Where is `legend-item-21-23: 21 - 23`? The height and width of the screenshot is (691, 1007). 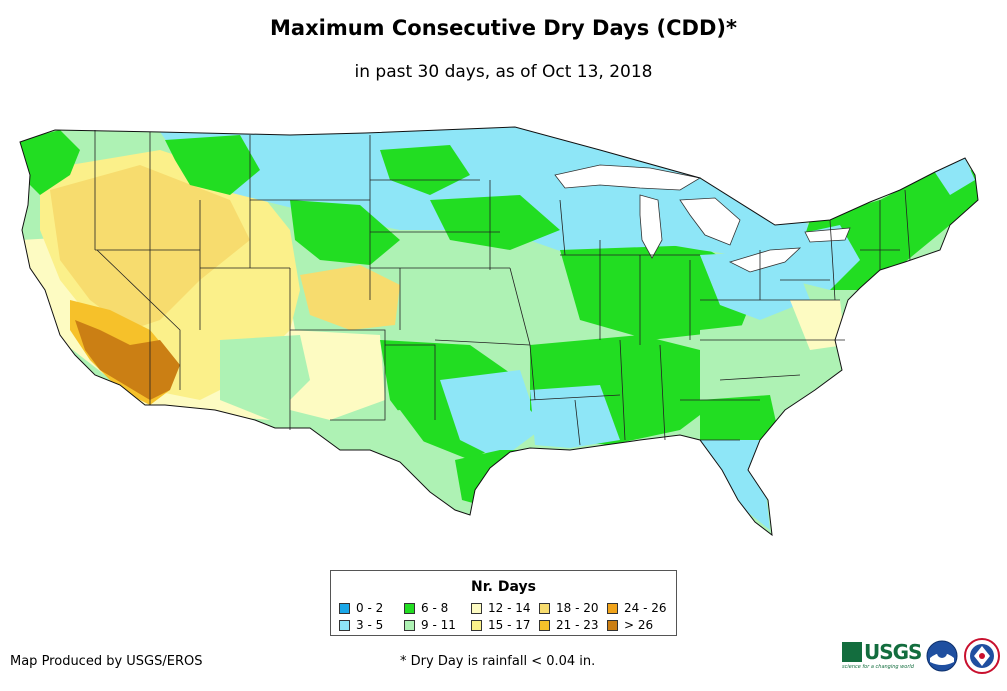
legend-item-21-23: 21 - 23 is located at coordinates (569, 625).